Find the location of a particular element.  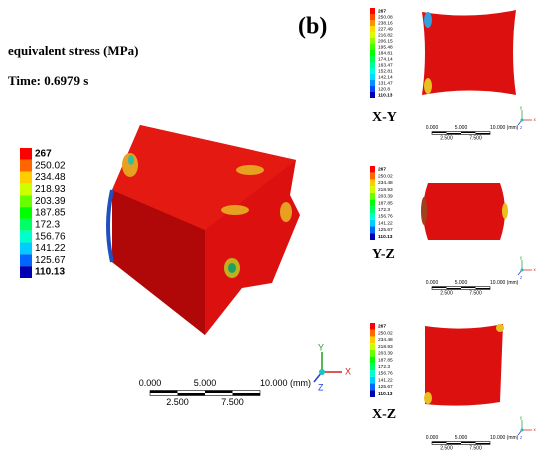

view-xy-model is located at coordinates (469, 52).